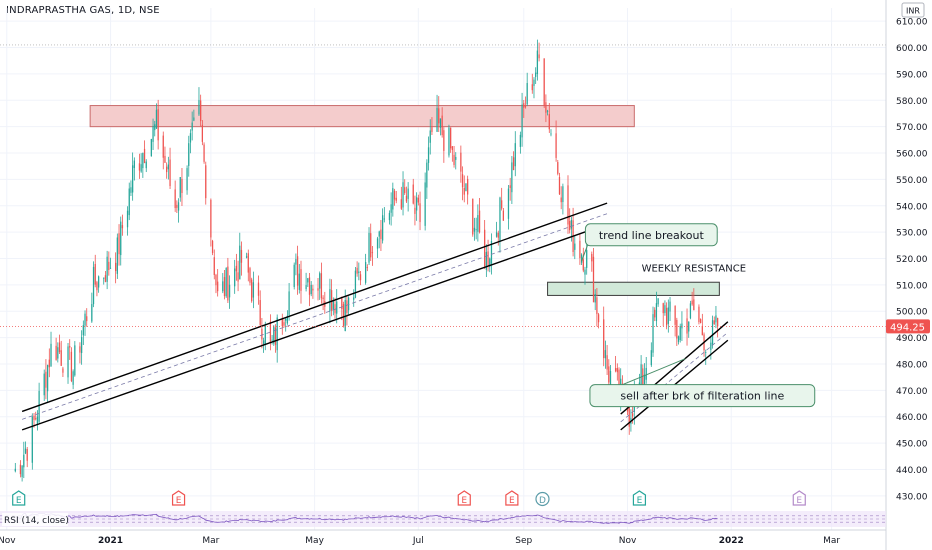  Describe the element at coordinates (912, 313) in the screenshot. I see `y-tick-label: 500.00` at that location.